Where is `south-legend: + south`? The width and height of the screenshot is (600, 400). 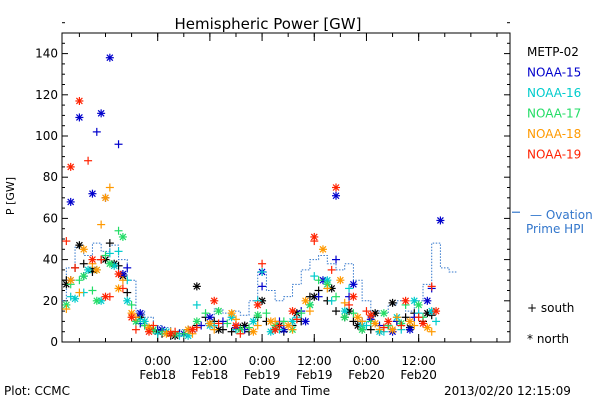
south-legend: + south is located at coordinates (550, 308).